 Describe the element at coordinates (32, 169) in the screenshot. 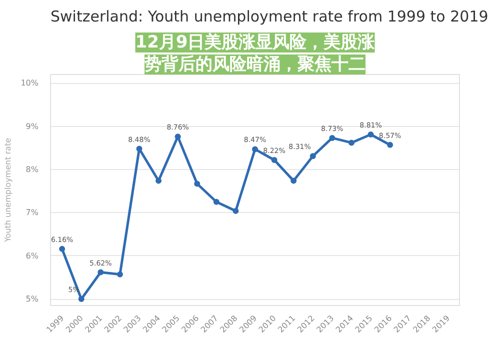

I see `y-tick-label: 8%` at that location.